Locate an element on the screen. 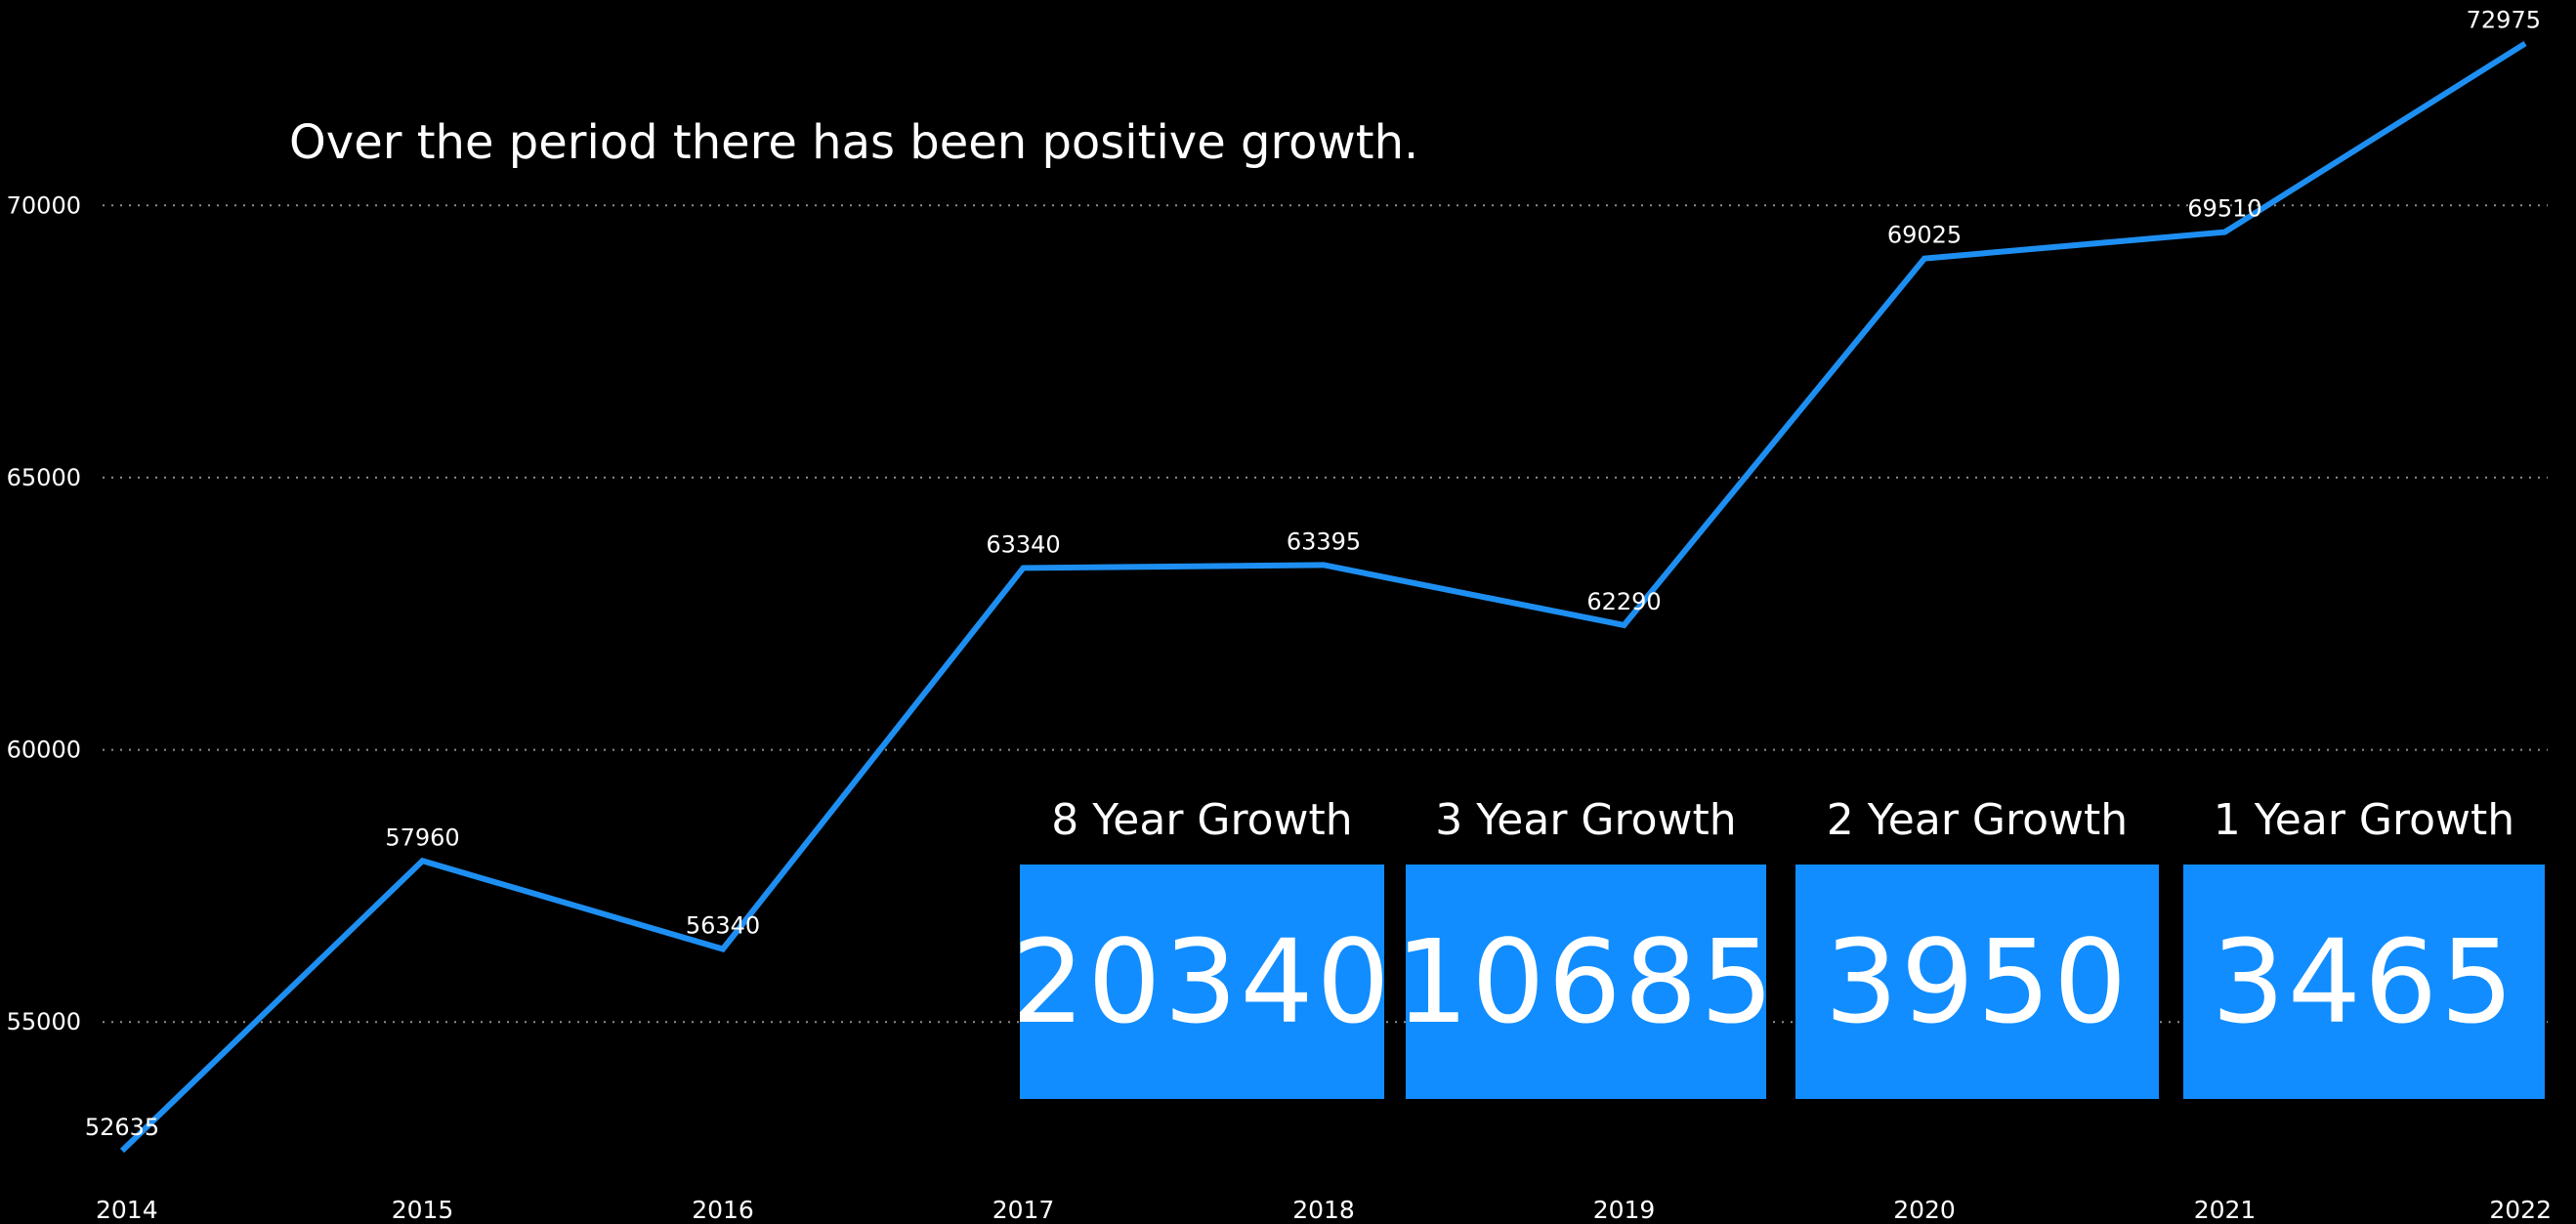  card-value: 10685 is located at coordinates (1586, 981).